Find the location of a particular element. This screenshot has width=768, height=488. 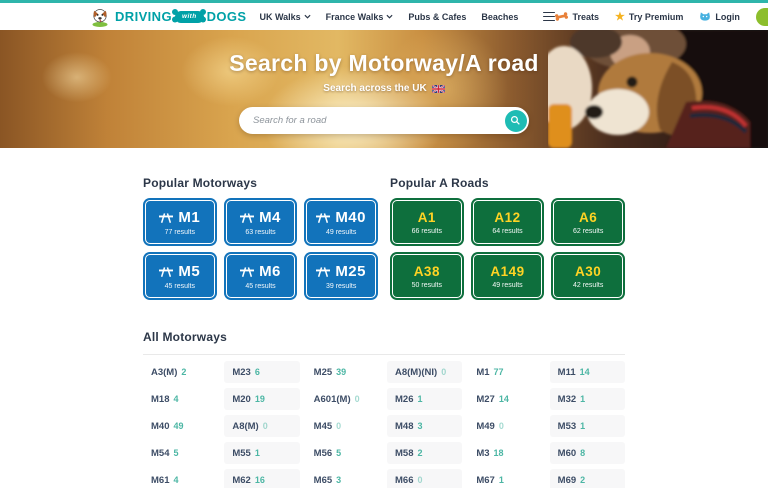

aroad-badge: A38 50 results is located at coordinates (427, 276).